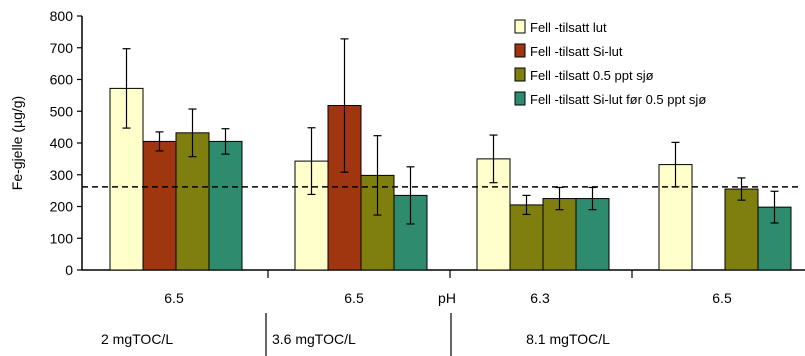 The height and width of the screenshot is (356, 805). Describe the element at coordinates (137, 339) in the screenshot. I see `group-label: 2 mgTOC/L` at that location.